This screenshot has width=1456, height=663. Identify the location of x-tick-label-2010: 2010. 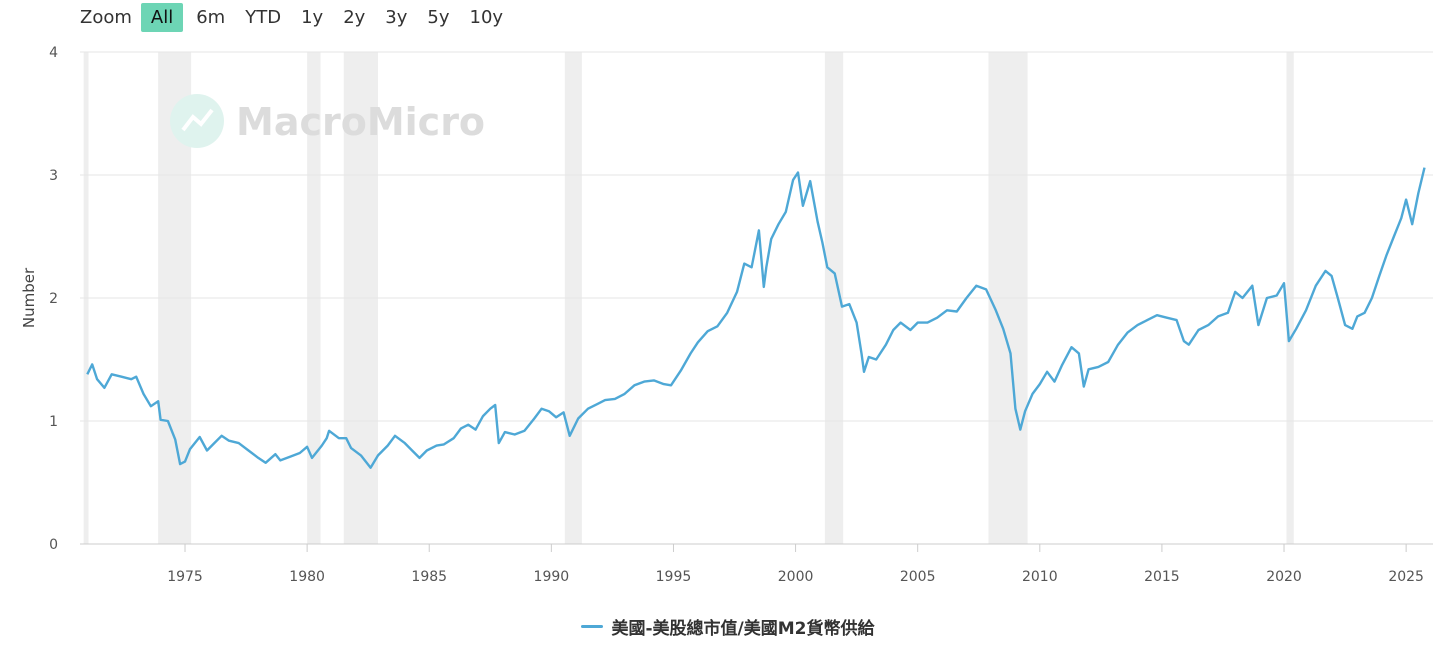
(1040, 577).